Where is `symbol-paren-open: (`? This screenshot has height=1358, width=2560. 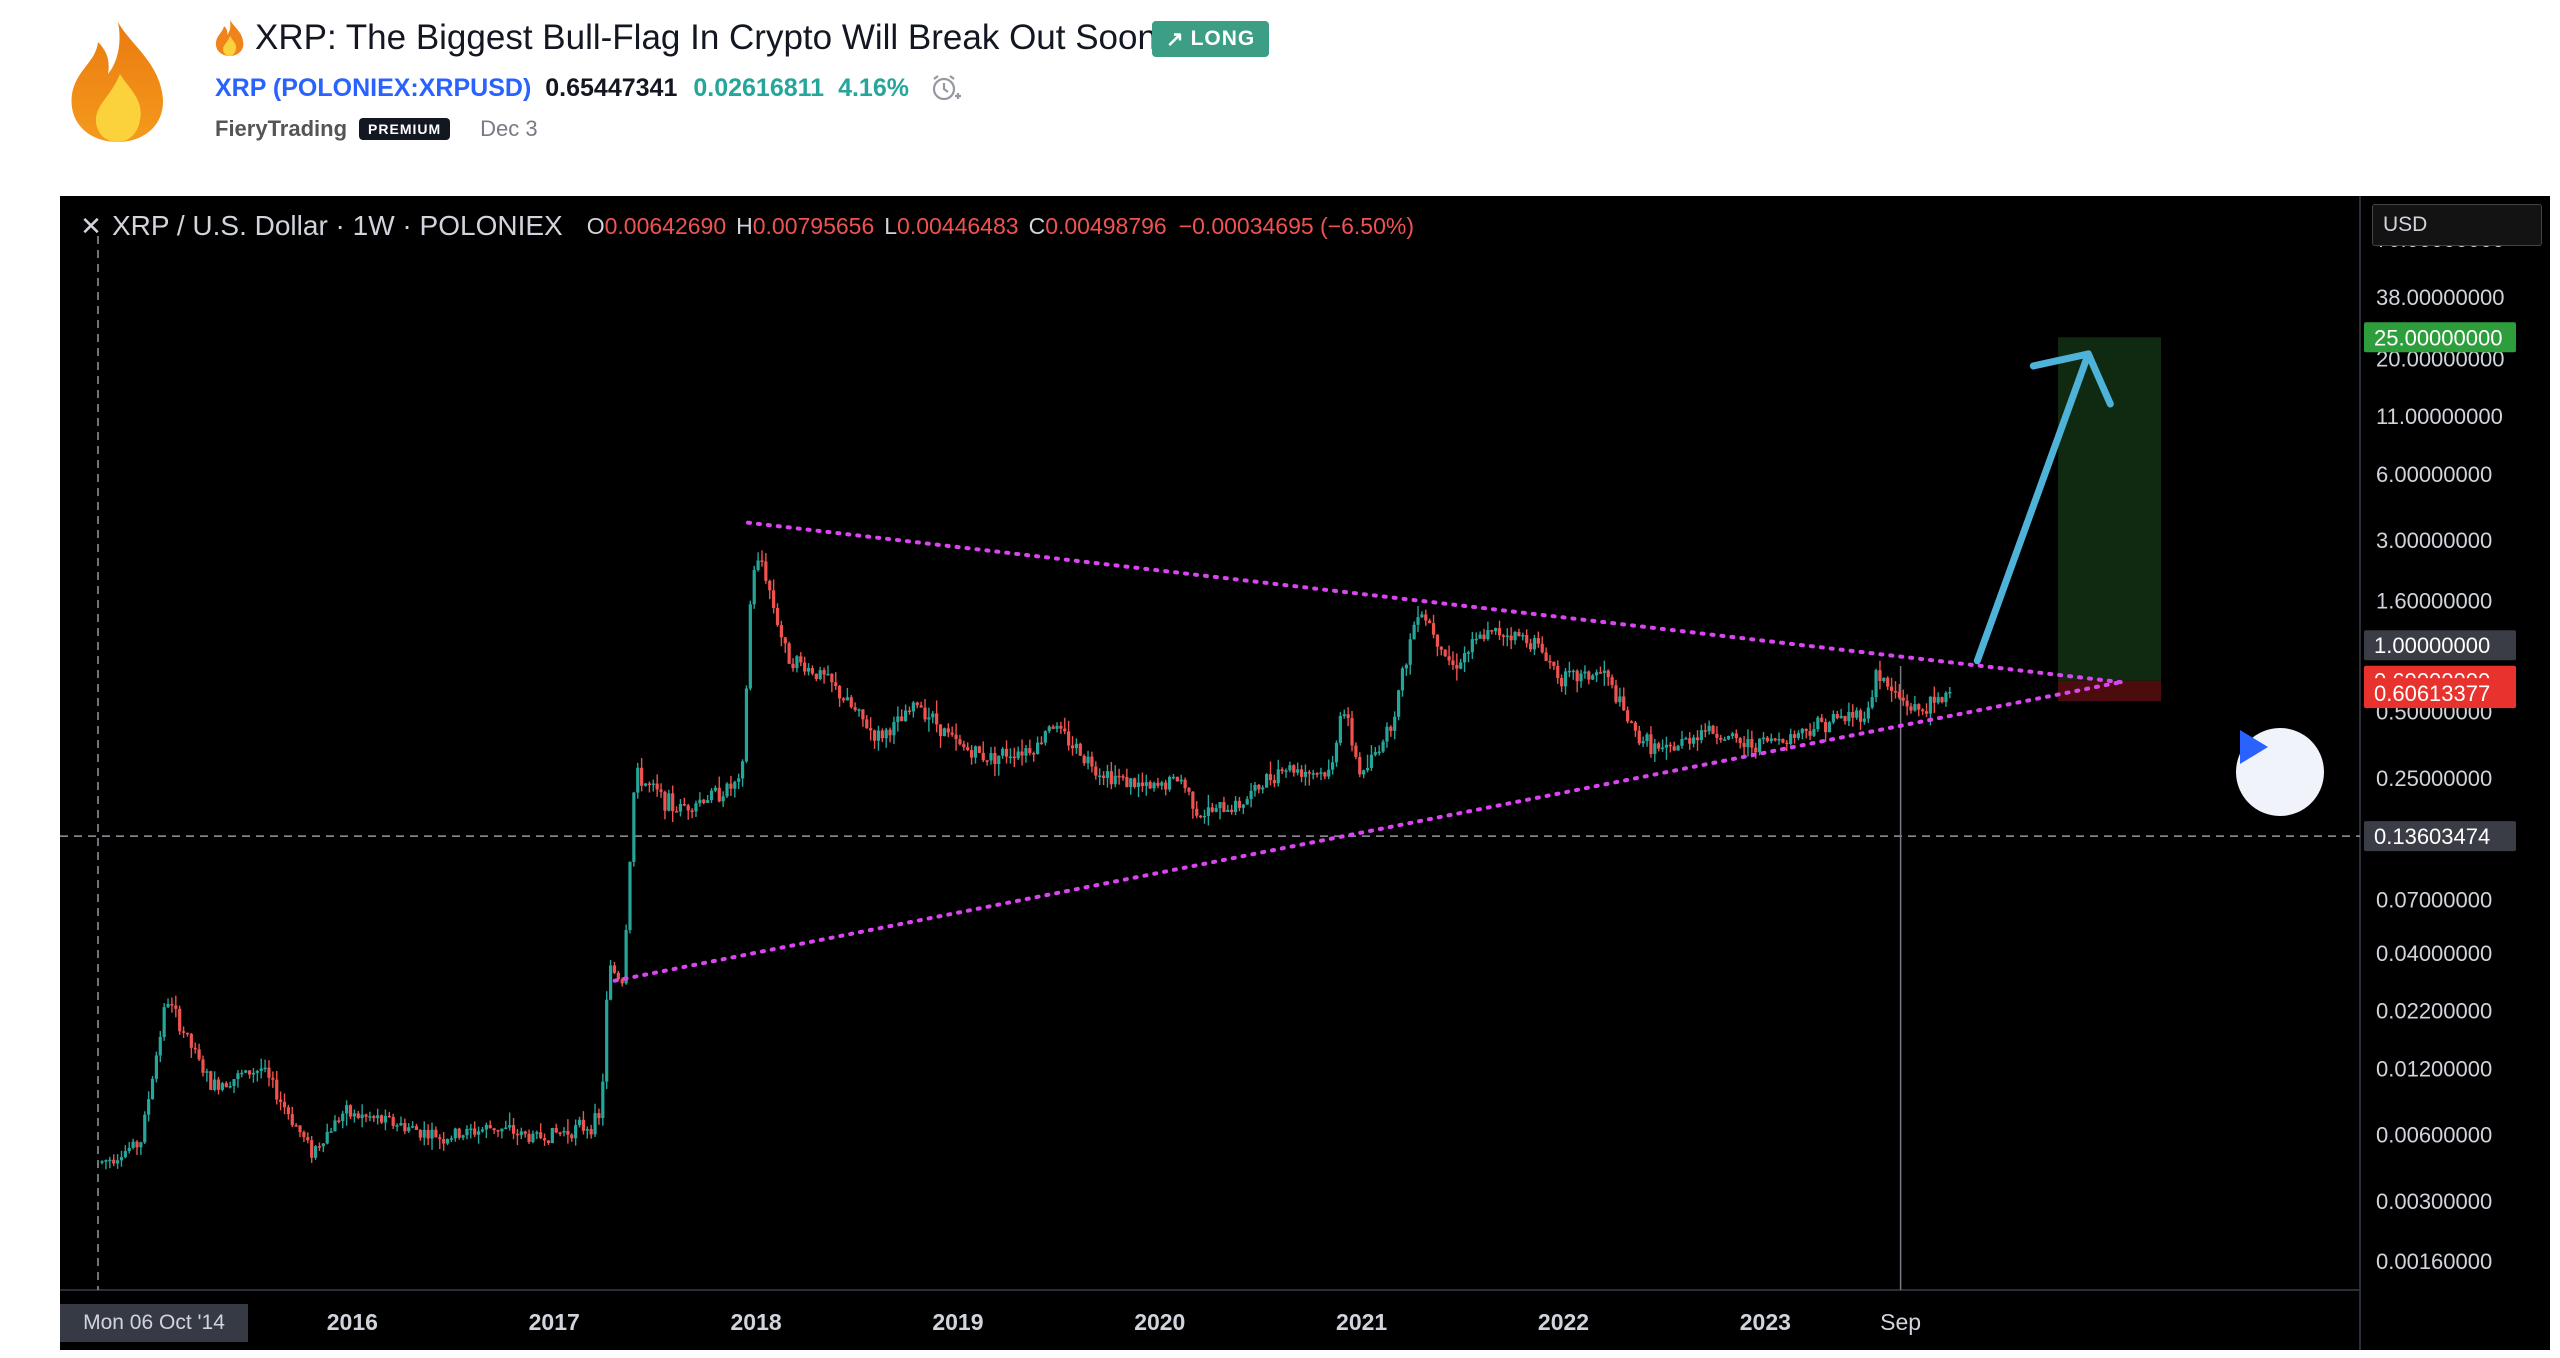
symbol-paren-open: ( is located at coordinates (273, 87).